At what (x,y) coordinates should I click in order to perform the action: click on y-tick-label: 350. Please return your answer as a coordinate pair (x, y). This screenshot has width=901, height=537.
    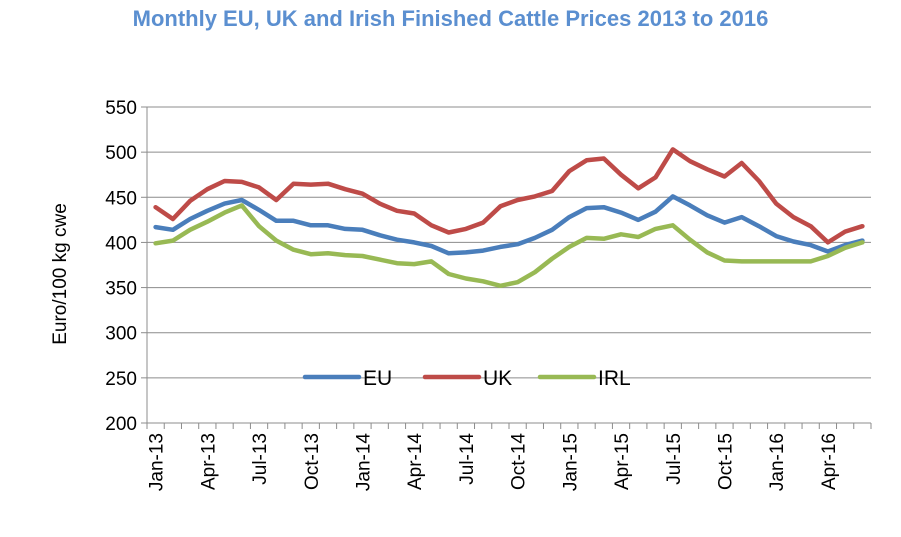
    Looking at the image, I should click on (121, 289).